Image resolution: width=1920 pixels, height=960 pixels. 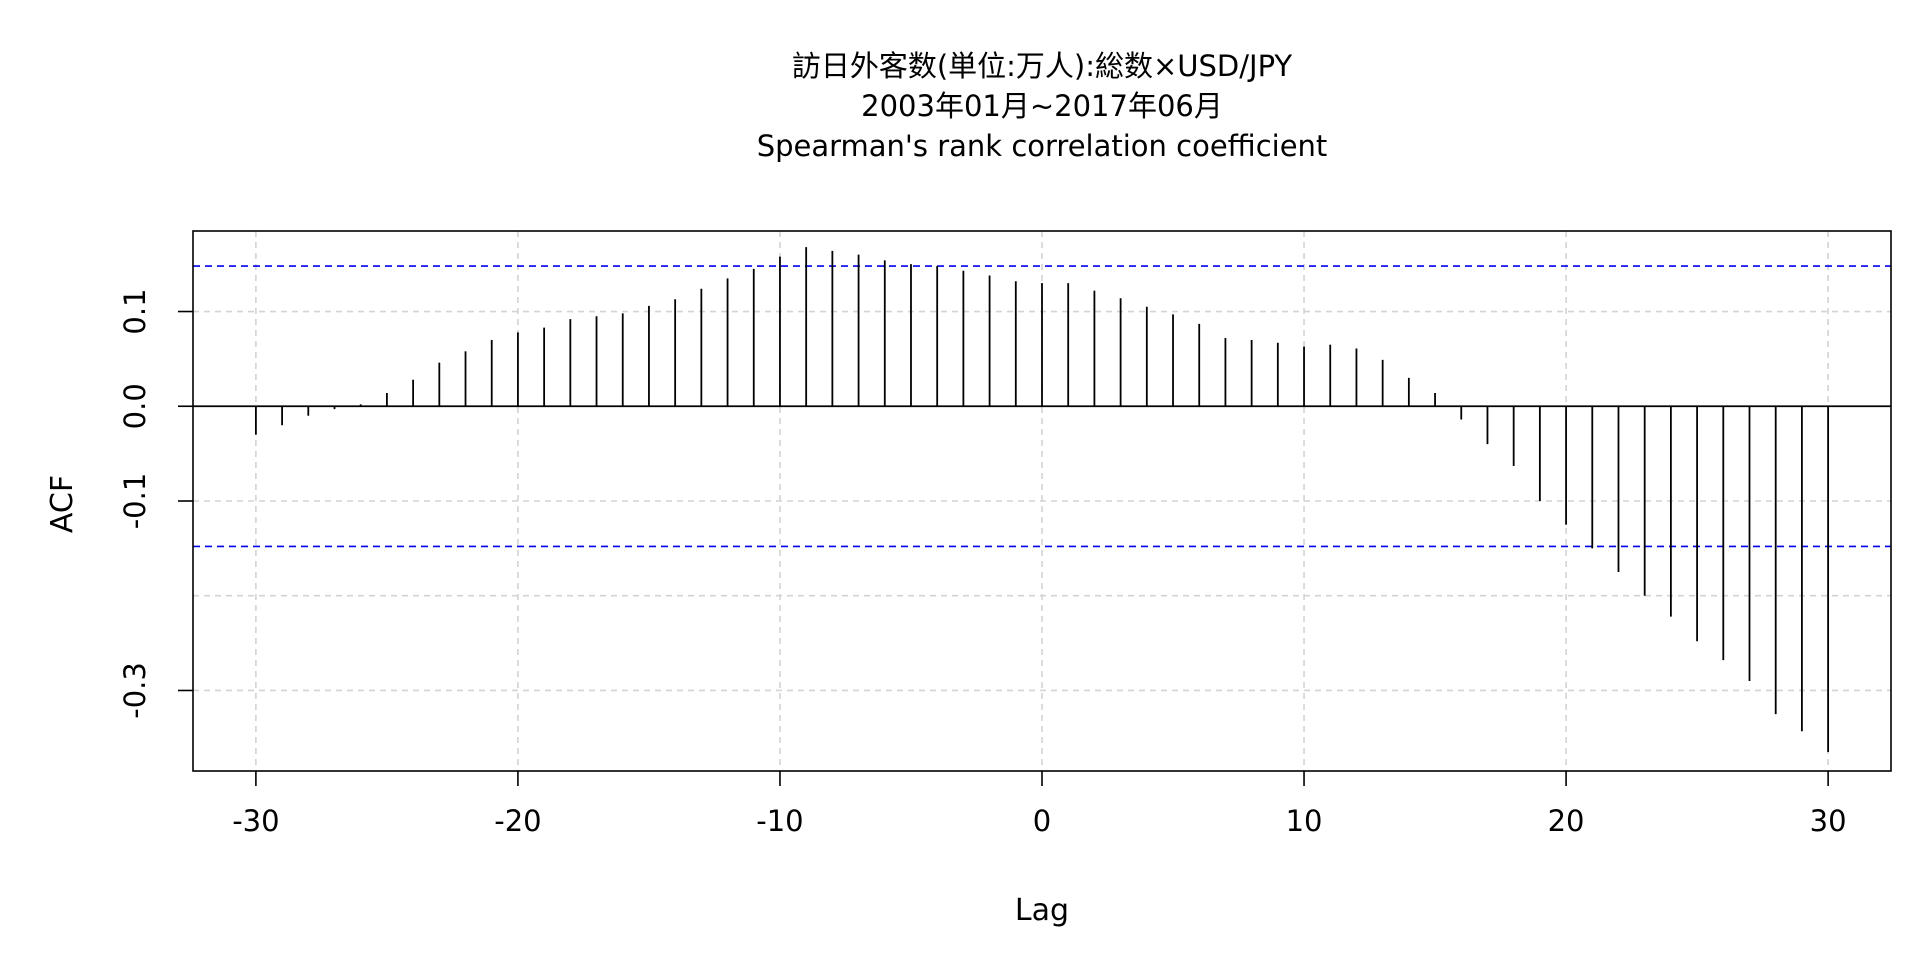 What do you see at coordinates (135, 690) in the screenshot?
I see `y-tick-label: -0.3` at bounding box center [135, 690].